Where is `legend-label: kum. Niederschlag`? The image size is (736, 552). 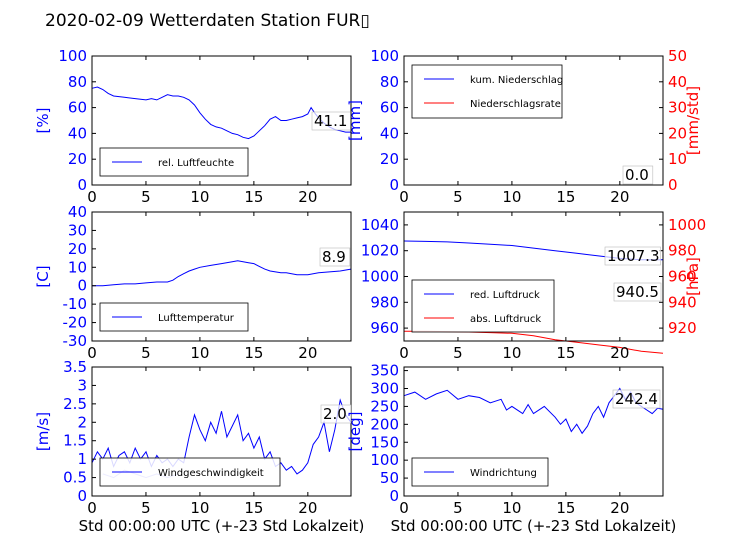
legend-label: kum. Niederschlag is located at coordinates (516, 80).